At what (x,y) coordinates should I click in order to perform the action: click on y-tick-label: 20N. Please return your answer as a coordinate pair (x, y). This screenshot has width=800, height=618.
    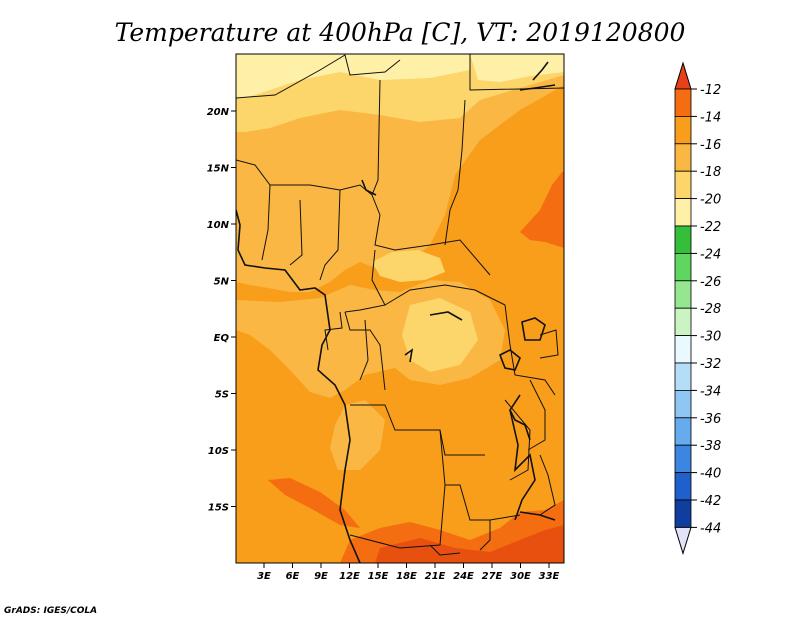
    Looking at the image, I should click on (218, 112).